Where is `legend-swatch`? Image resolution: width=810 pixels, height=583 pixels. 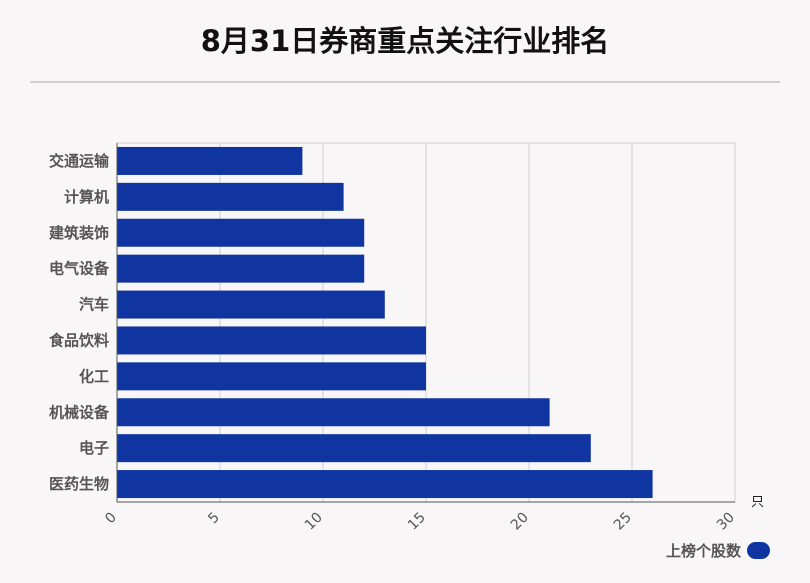
legend-swatch is located at coordinates (758, 550).